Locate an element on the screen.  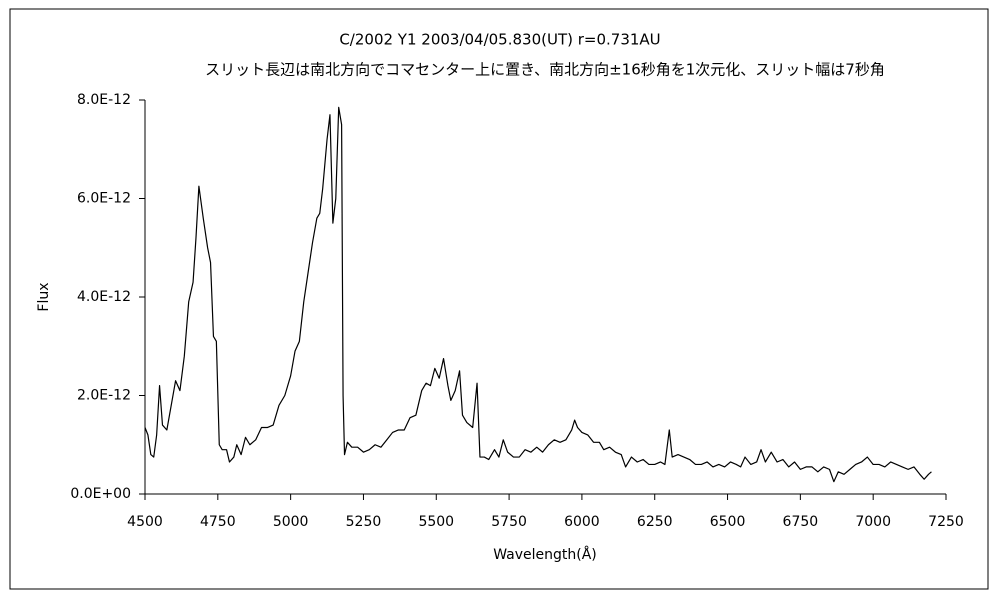
y-tick-label: 2.0E-12 is located at coordinates (104, 396).